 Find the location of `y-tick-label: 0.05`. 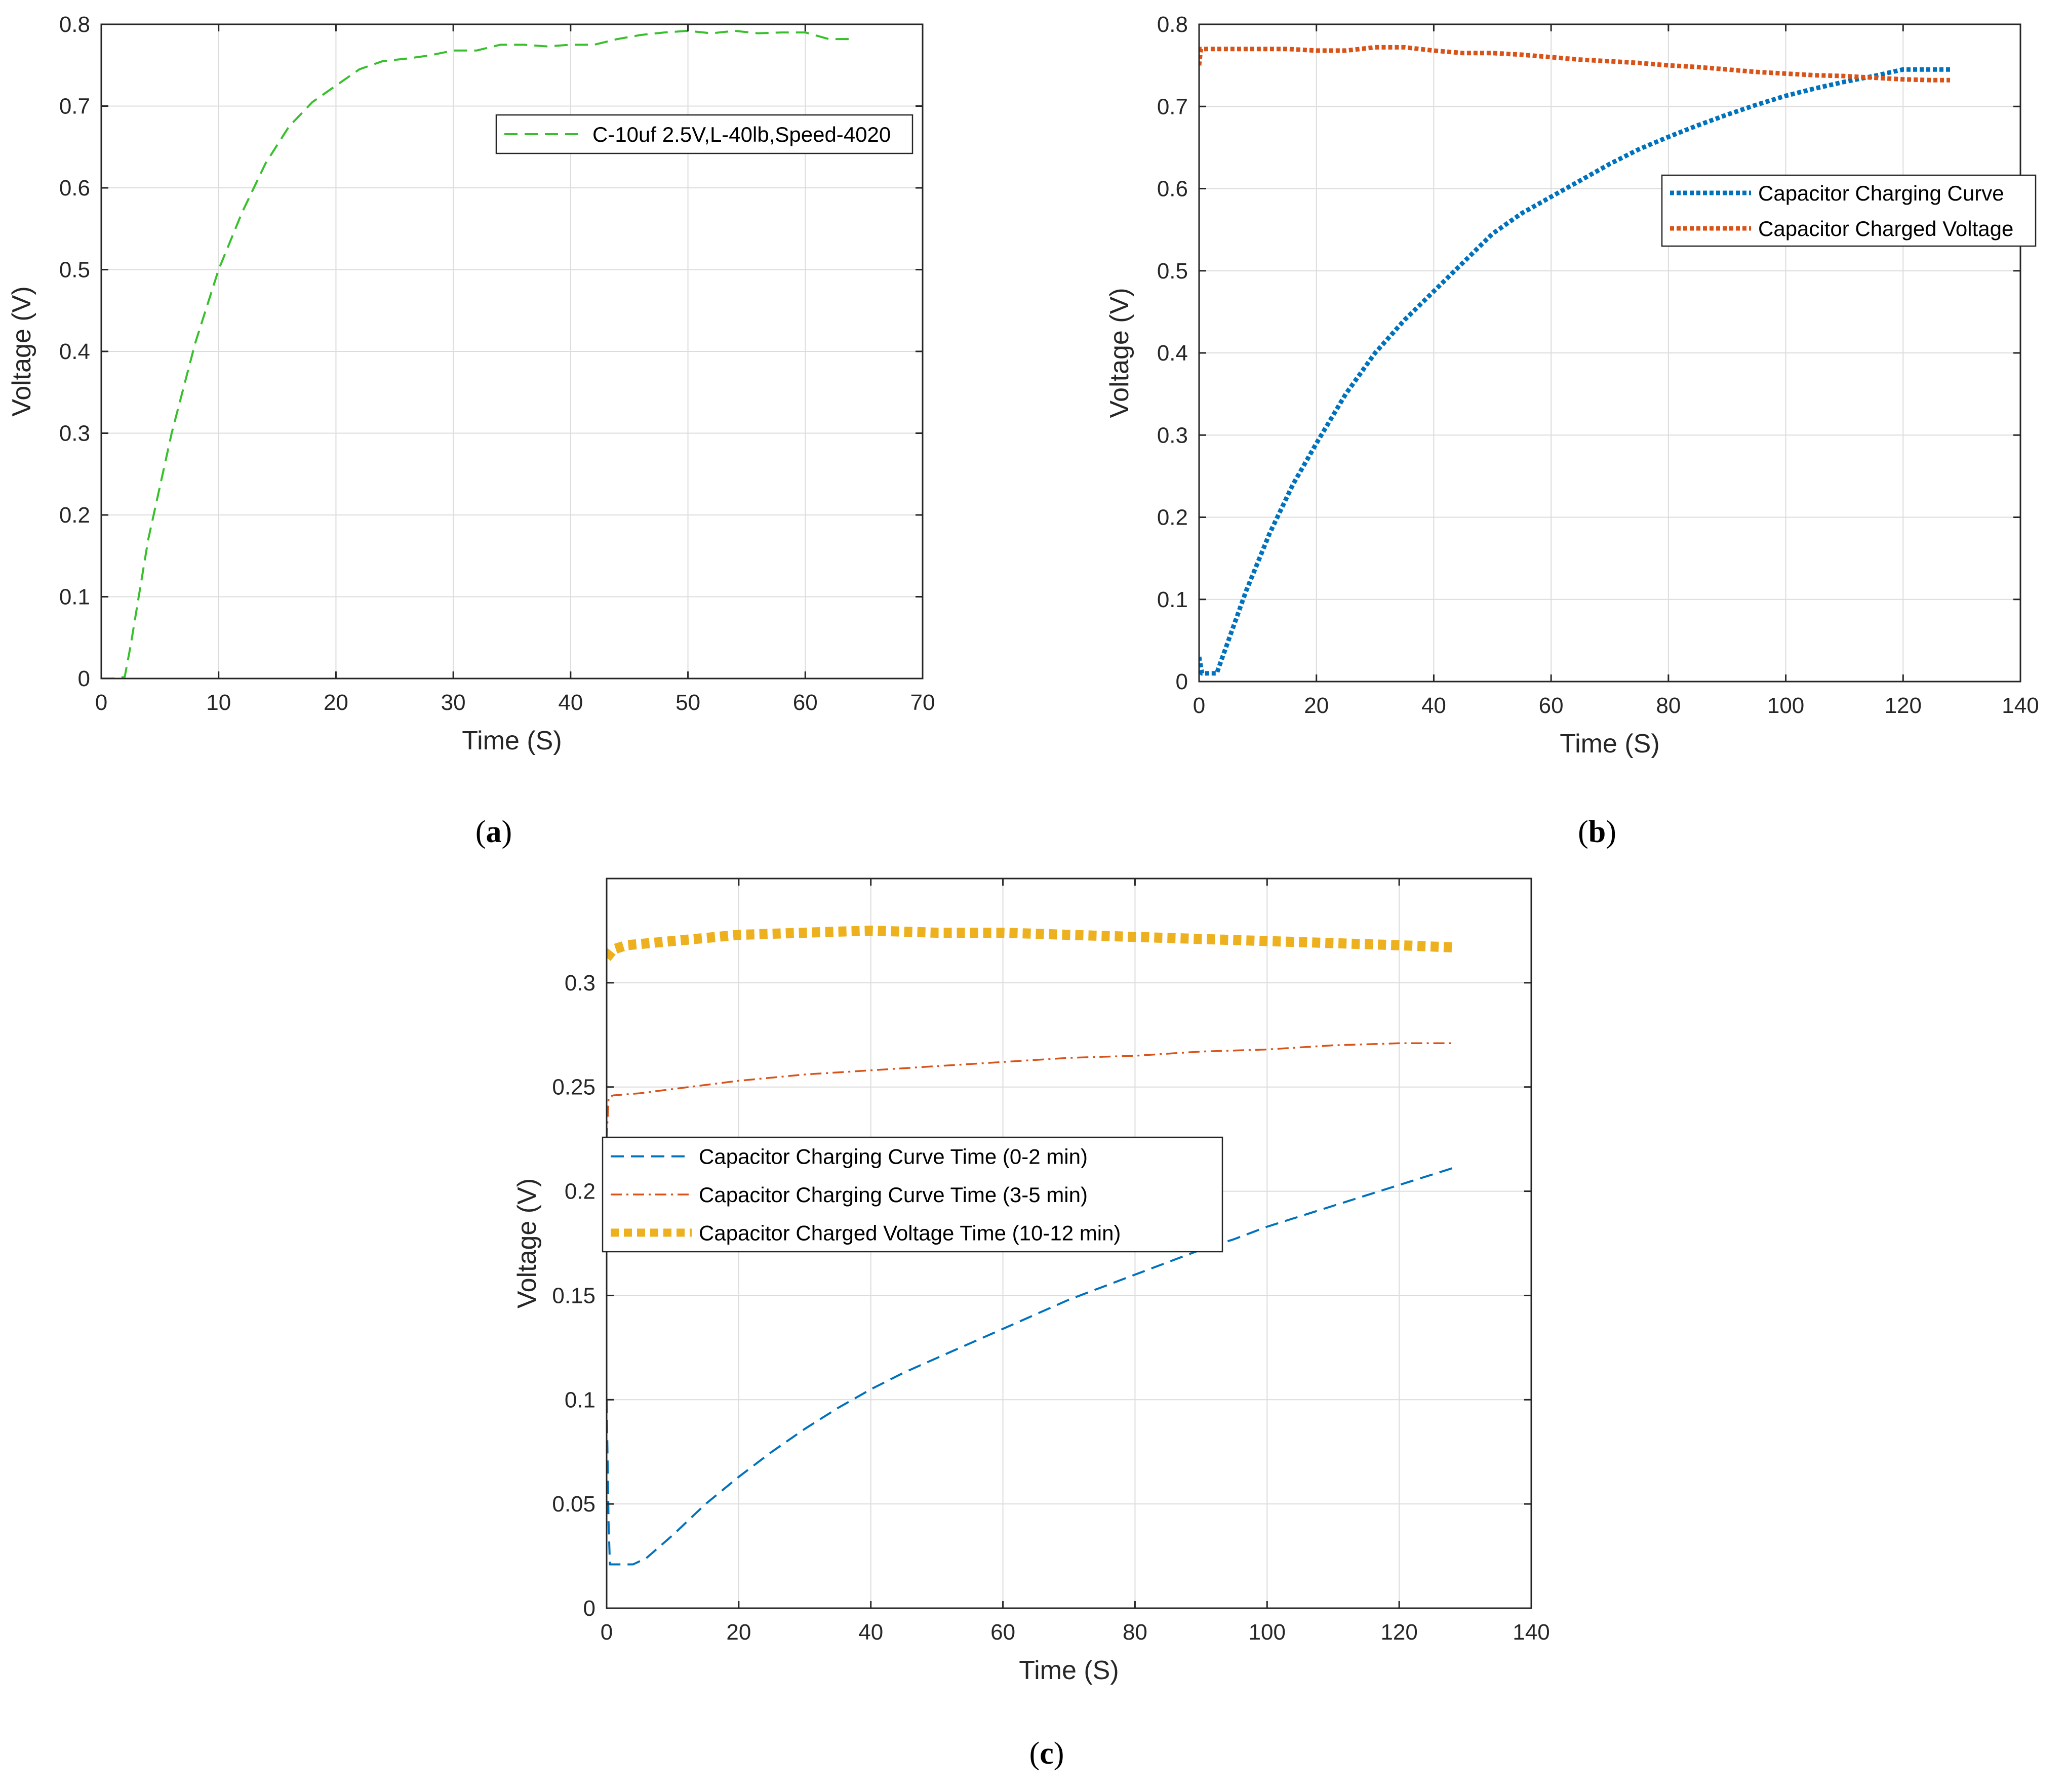

y-tick-label: 0.05 is located at coordinates (573, 1504).